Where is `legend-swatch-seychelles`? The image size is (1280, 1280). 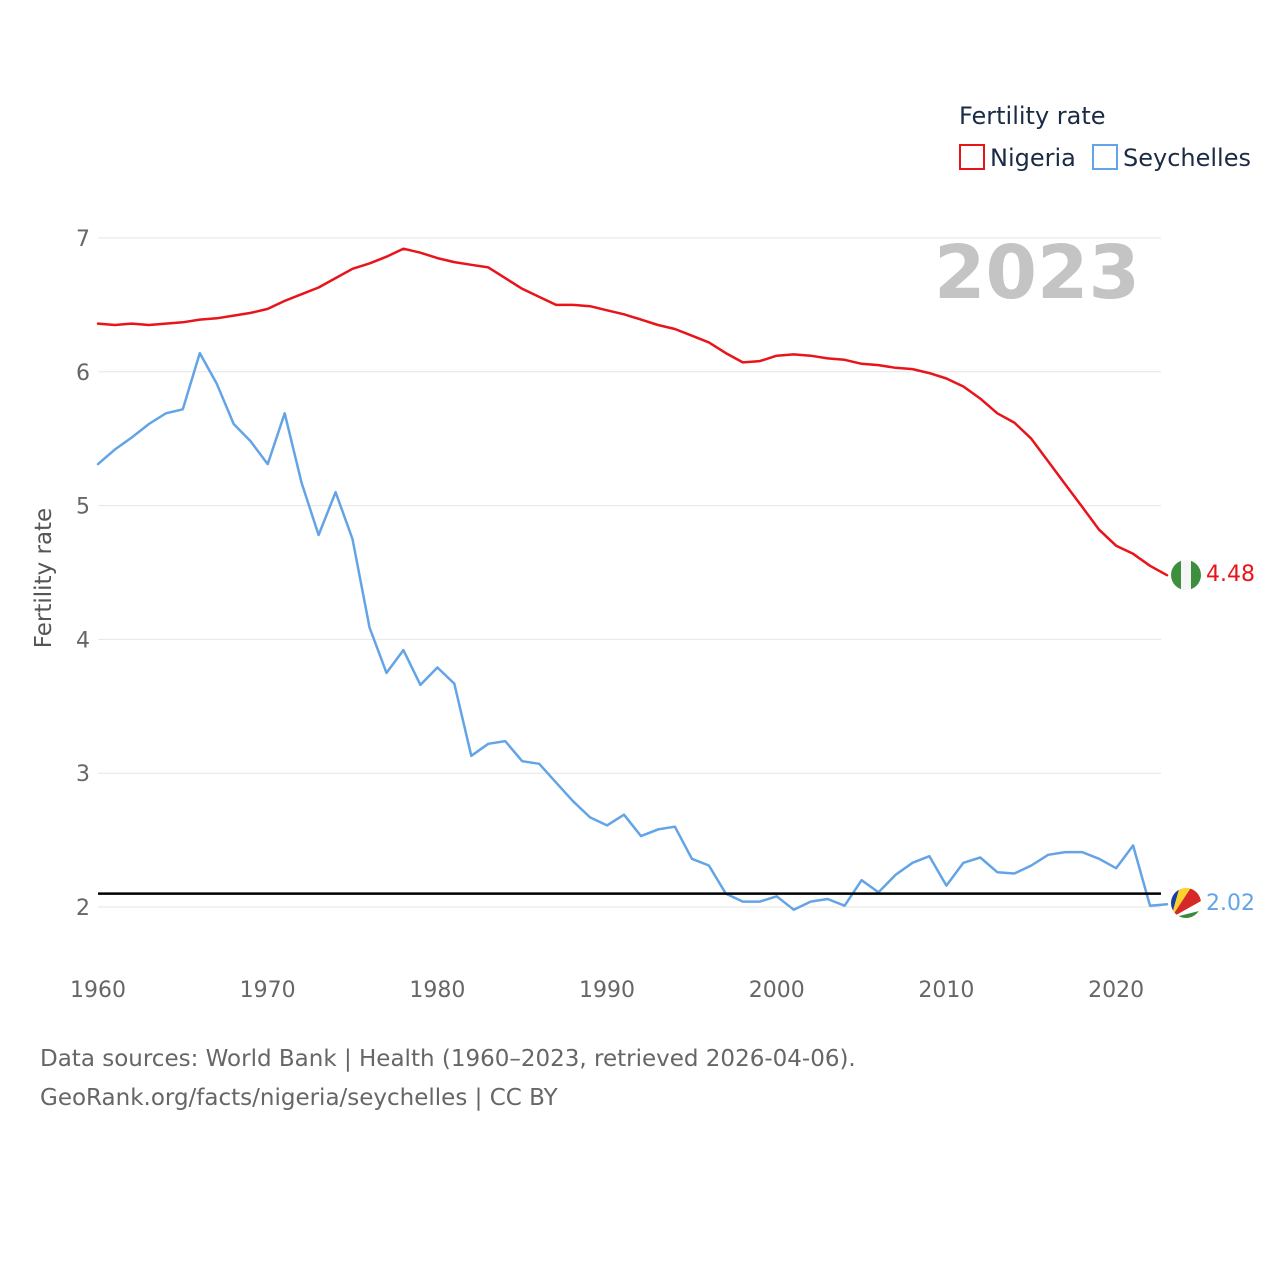 legend-swatch-seychelles is located at coordinates (1105, 157).